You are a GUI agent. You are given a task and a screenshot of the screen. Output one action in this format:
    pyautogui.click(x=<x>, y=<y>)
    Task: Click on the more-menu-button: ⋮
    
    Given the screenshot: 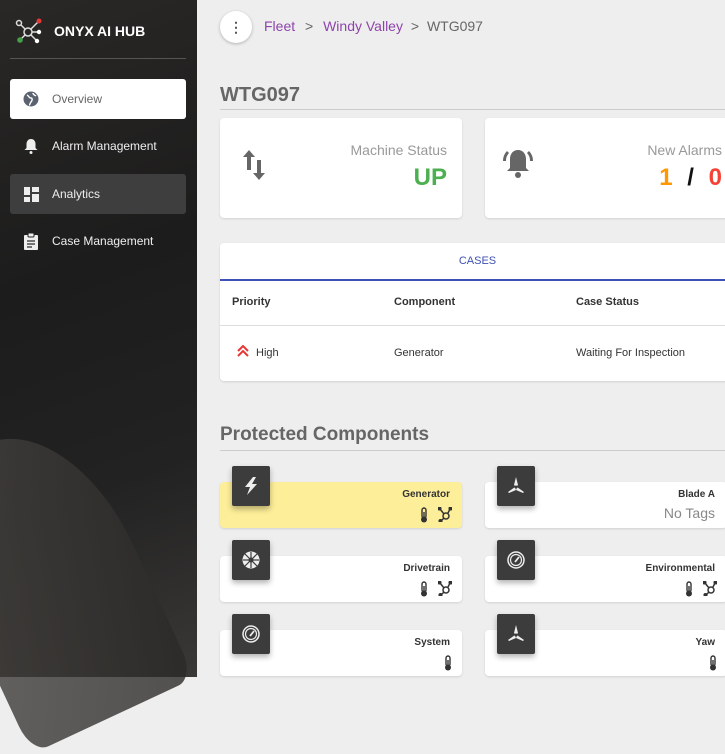 What is the action you would take?
    pyautogui.click(x=236, y=27)
    